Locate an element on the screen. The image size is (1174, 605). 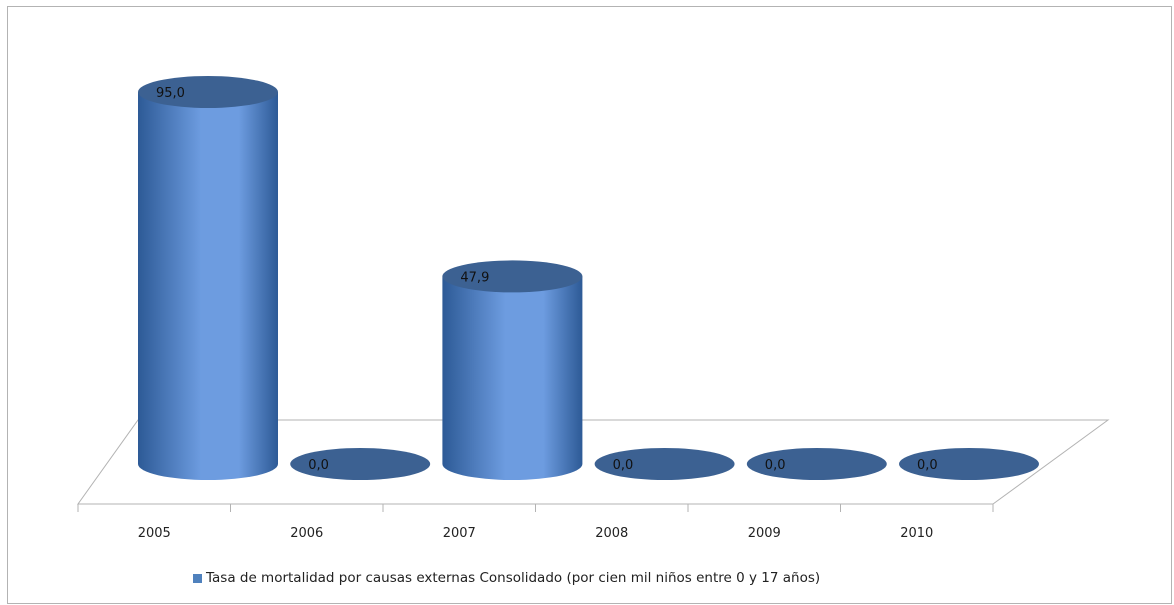
x-tick-label: 2009 is located at coordinates (764, 533).